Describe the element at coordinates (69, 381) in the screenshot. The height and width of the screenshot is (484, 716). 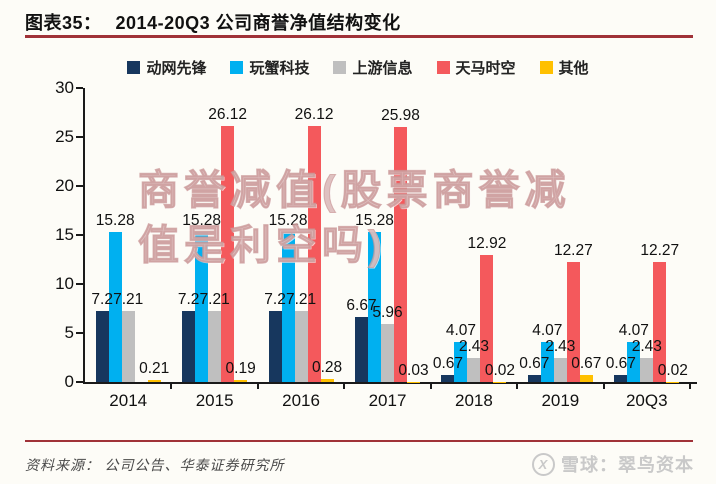
I see `y-axis-tick-label: 0` at that location.